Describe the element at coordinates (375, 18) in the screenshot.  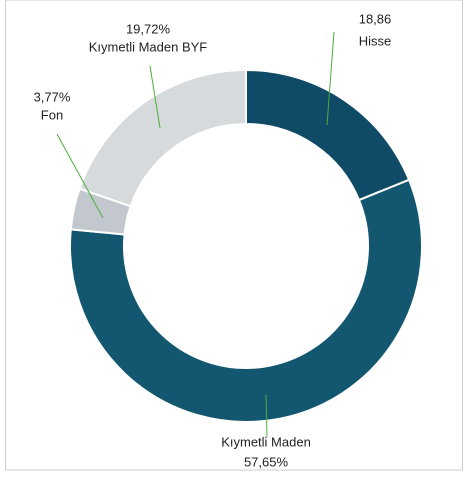
I see `data-label: 18,86` at that location.